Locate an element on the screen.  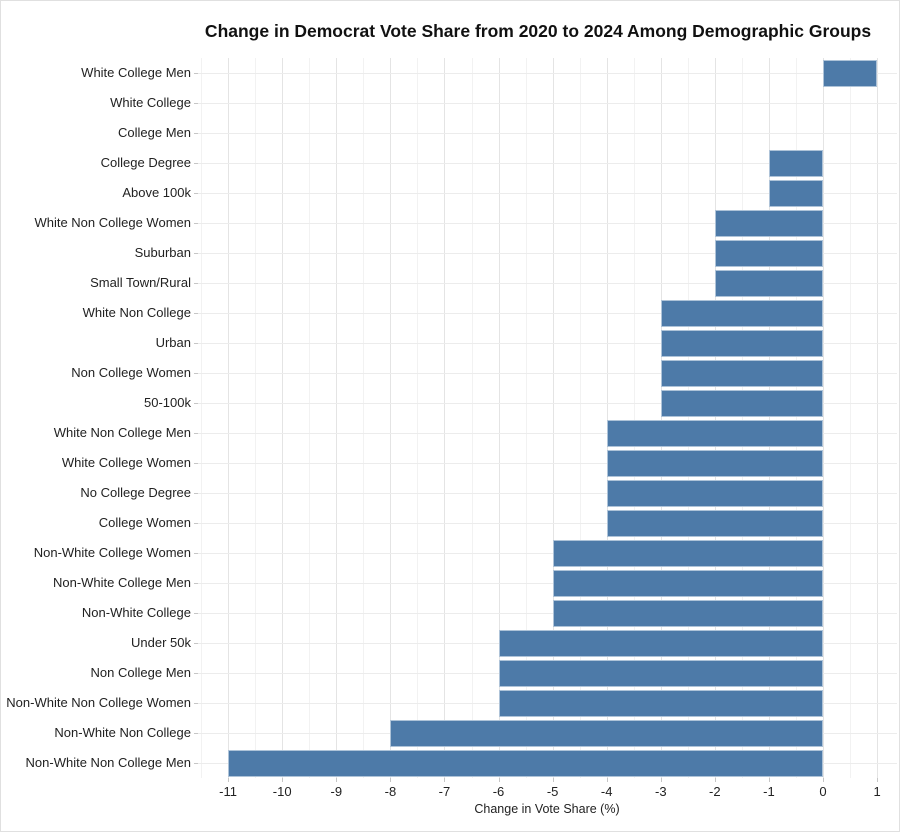
y-tick-label: 50-100k is located at coordinates (167, 402).